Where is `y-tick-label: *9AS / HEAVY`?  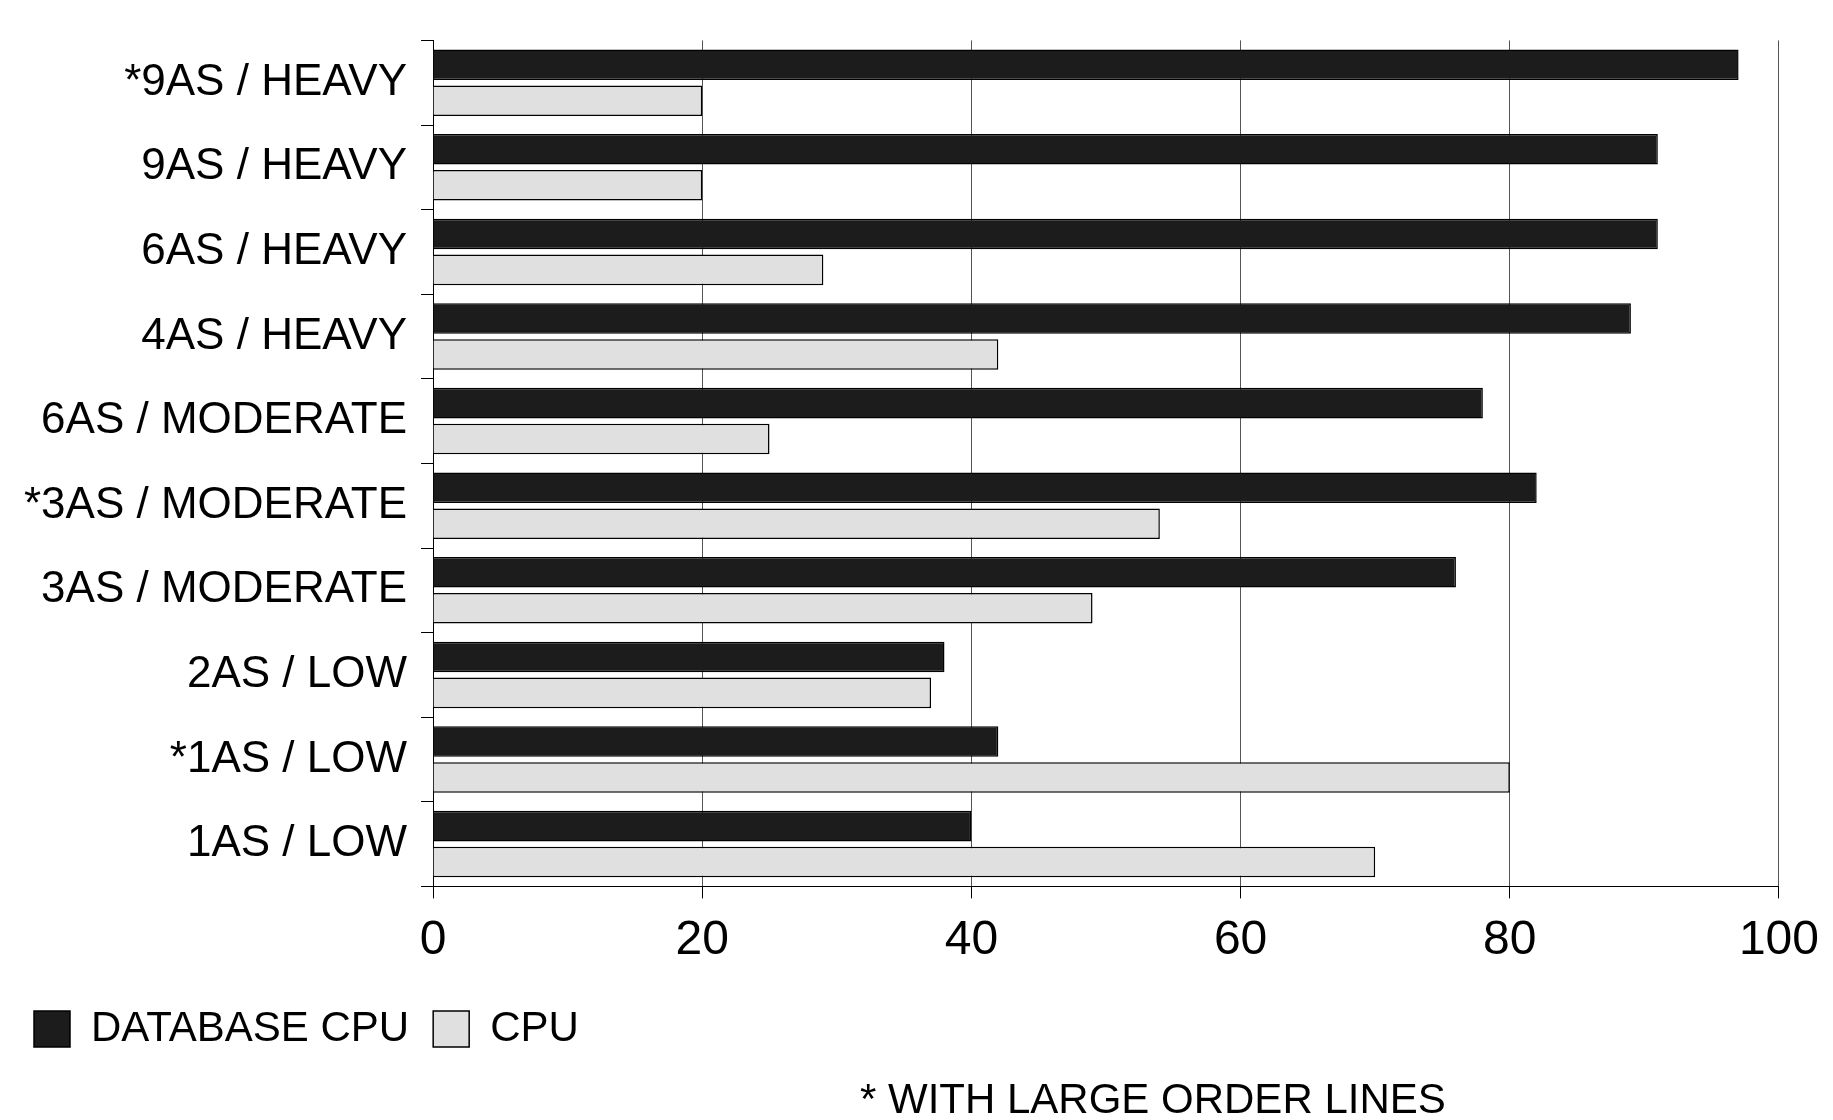 y-tick-label: *9AS / HEAVY is located at coordinates (266, 79).